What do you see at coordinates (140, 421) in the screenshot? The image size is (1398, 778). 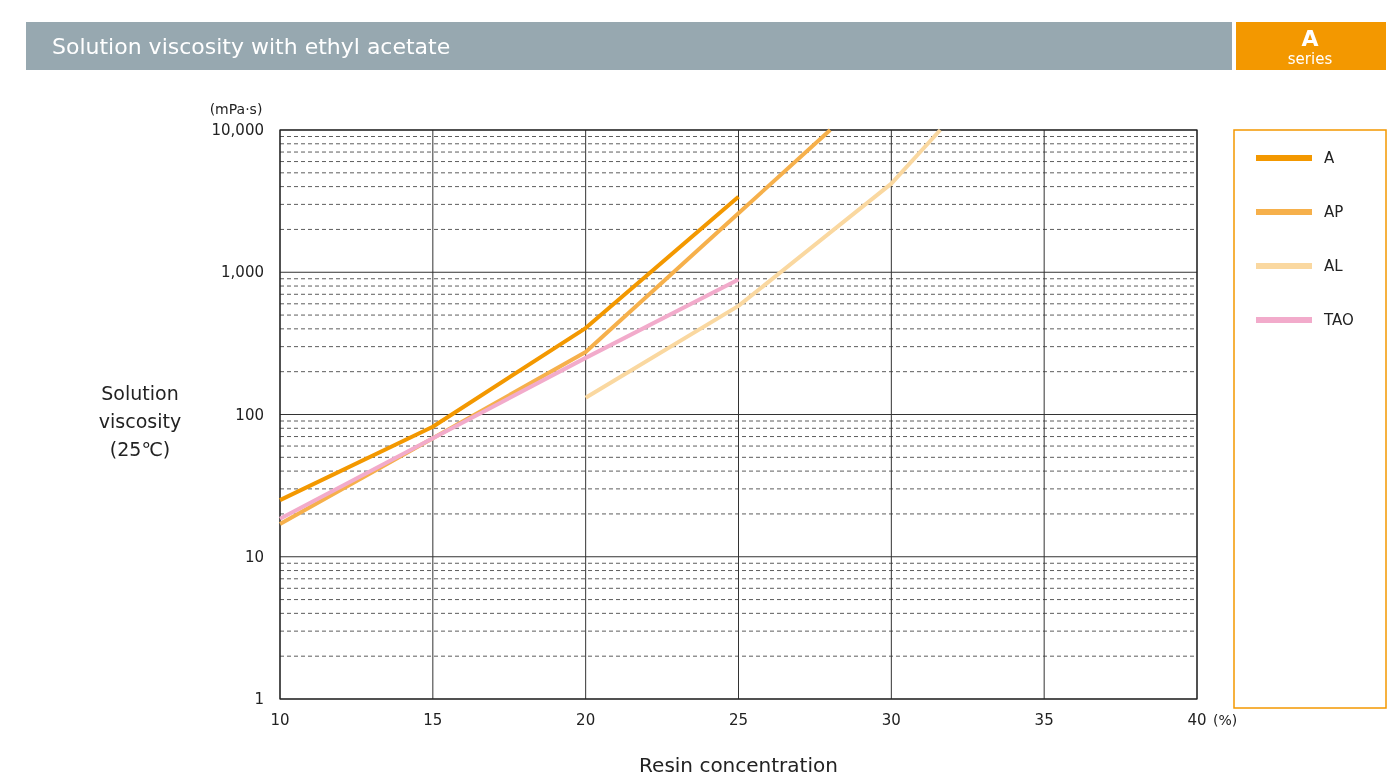 I see `y-axis-title: Solution viscosity (25℃)` at bounding box center [140, 421].